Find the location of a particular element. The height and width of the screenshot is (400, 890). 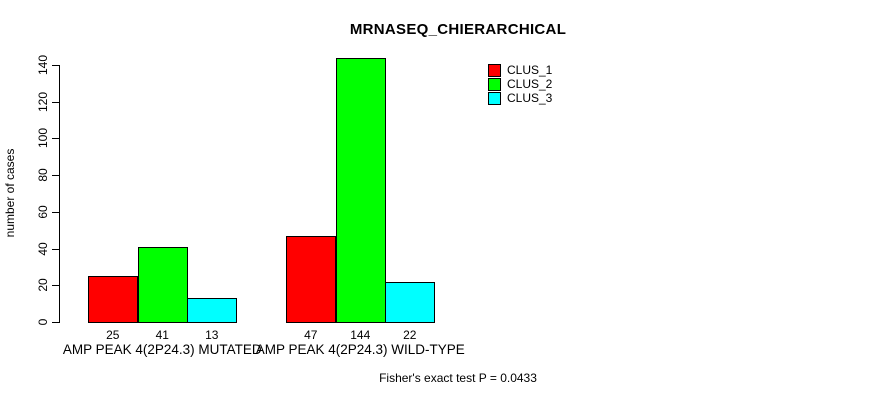

y-tick-label: 120 is located at coordinates (43, 101).